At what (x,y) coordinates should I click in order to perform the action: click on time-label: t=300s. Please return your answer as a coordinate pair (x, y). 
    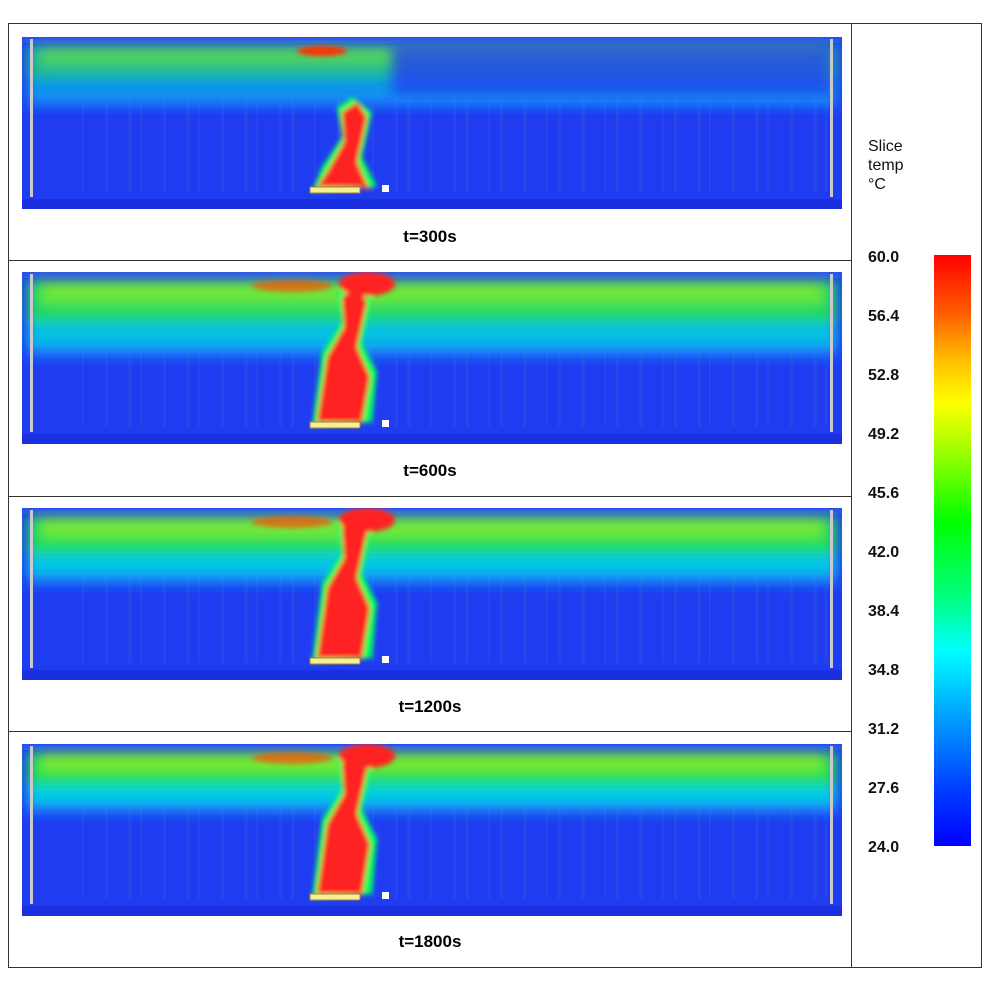
    Looking at the image, I should click on (430, 236).